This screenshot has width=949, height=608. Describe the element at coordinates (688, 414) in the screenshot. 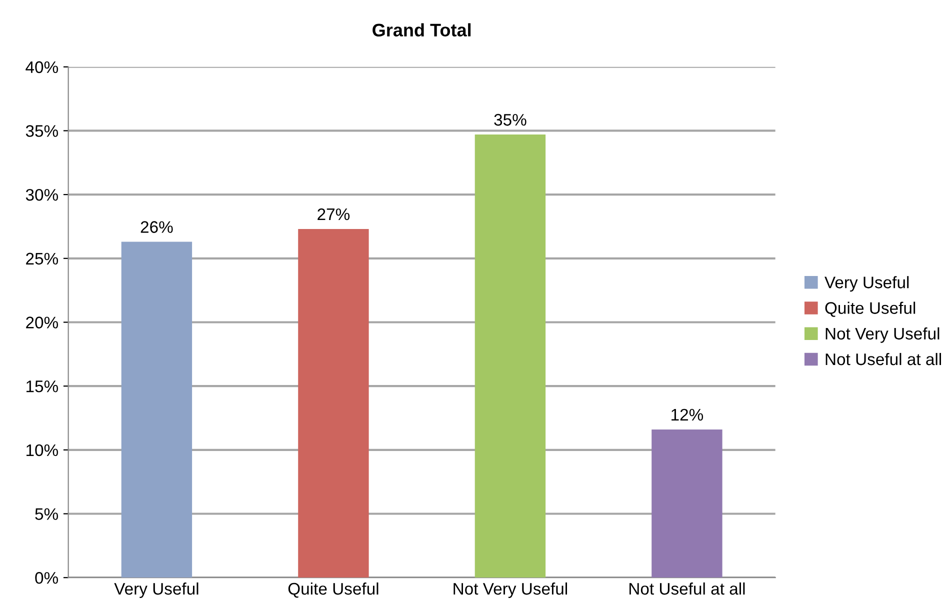

I see `data-label: 12%` at that location.